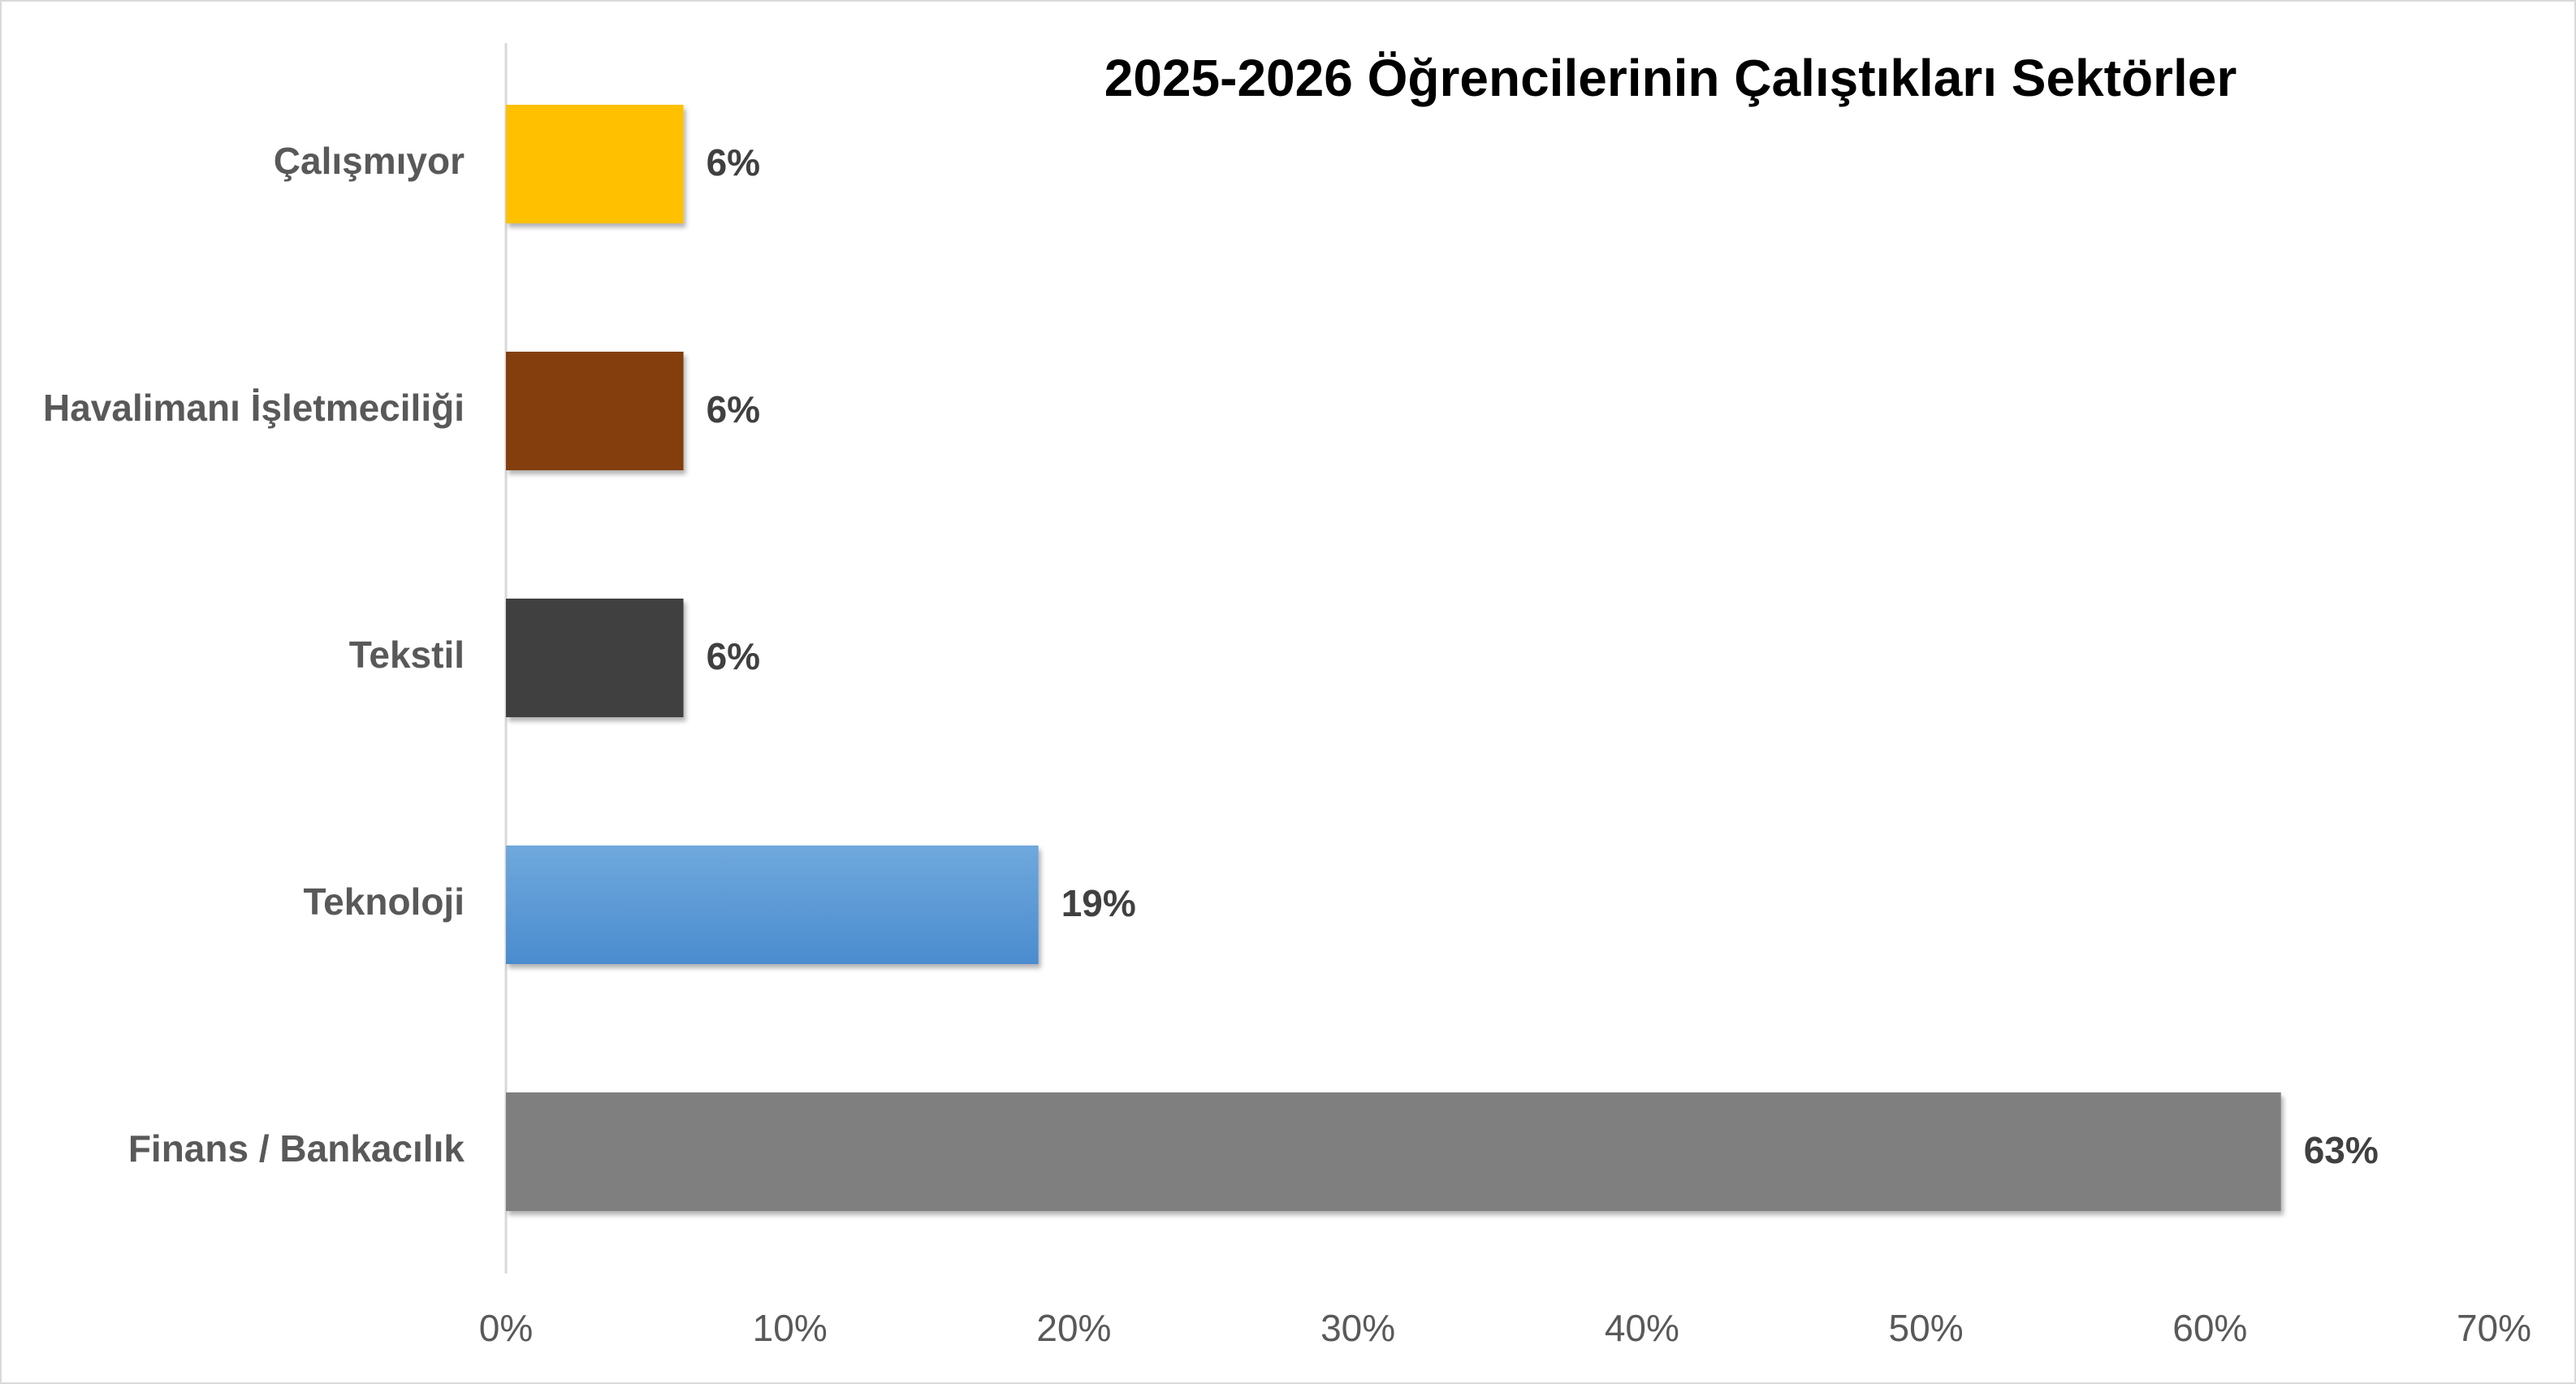  Describe the element at coordinates (2210, 1328) in the screenshot. I see `x-tick-label: 60%` at that location.